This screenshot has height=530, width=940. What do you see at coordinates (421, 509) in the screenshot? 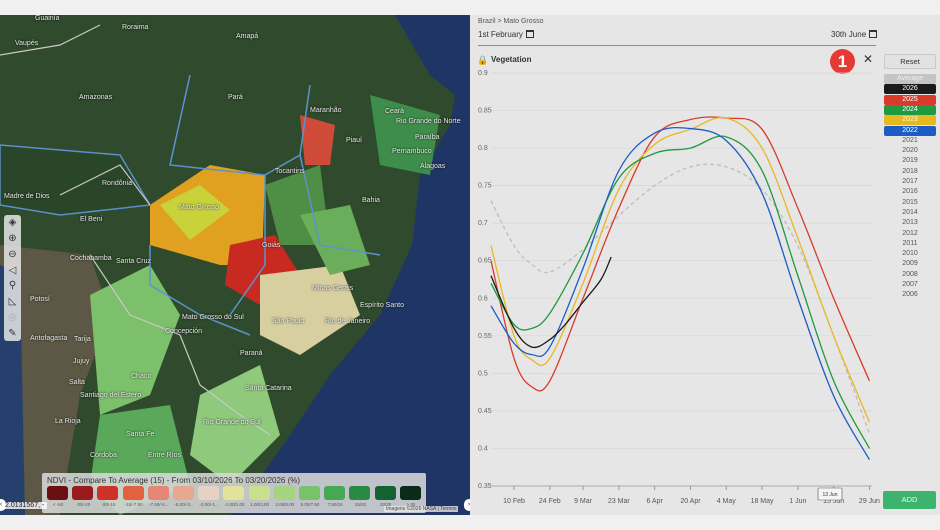
I see `map-attribution: Imagens ©2026 NASA | Termos` at bounding box center [421, 509].